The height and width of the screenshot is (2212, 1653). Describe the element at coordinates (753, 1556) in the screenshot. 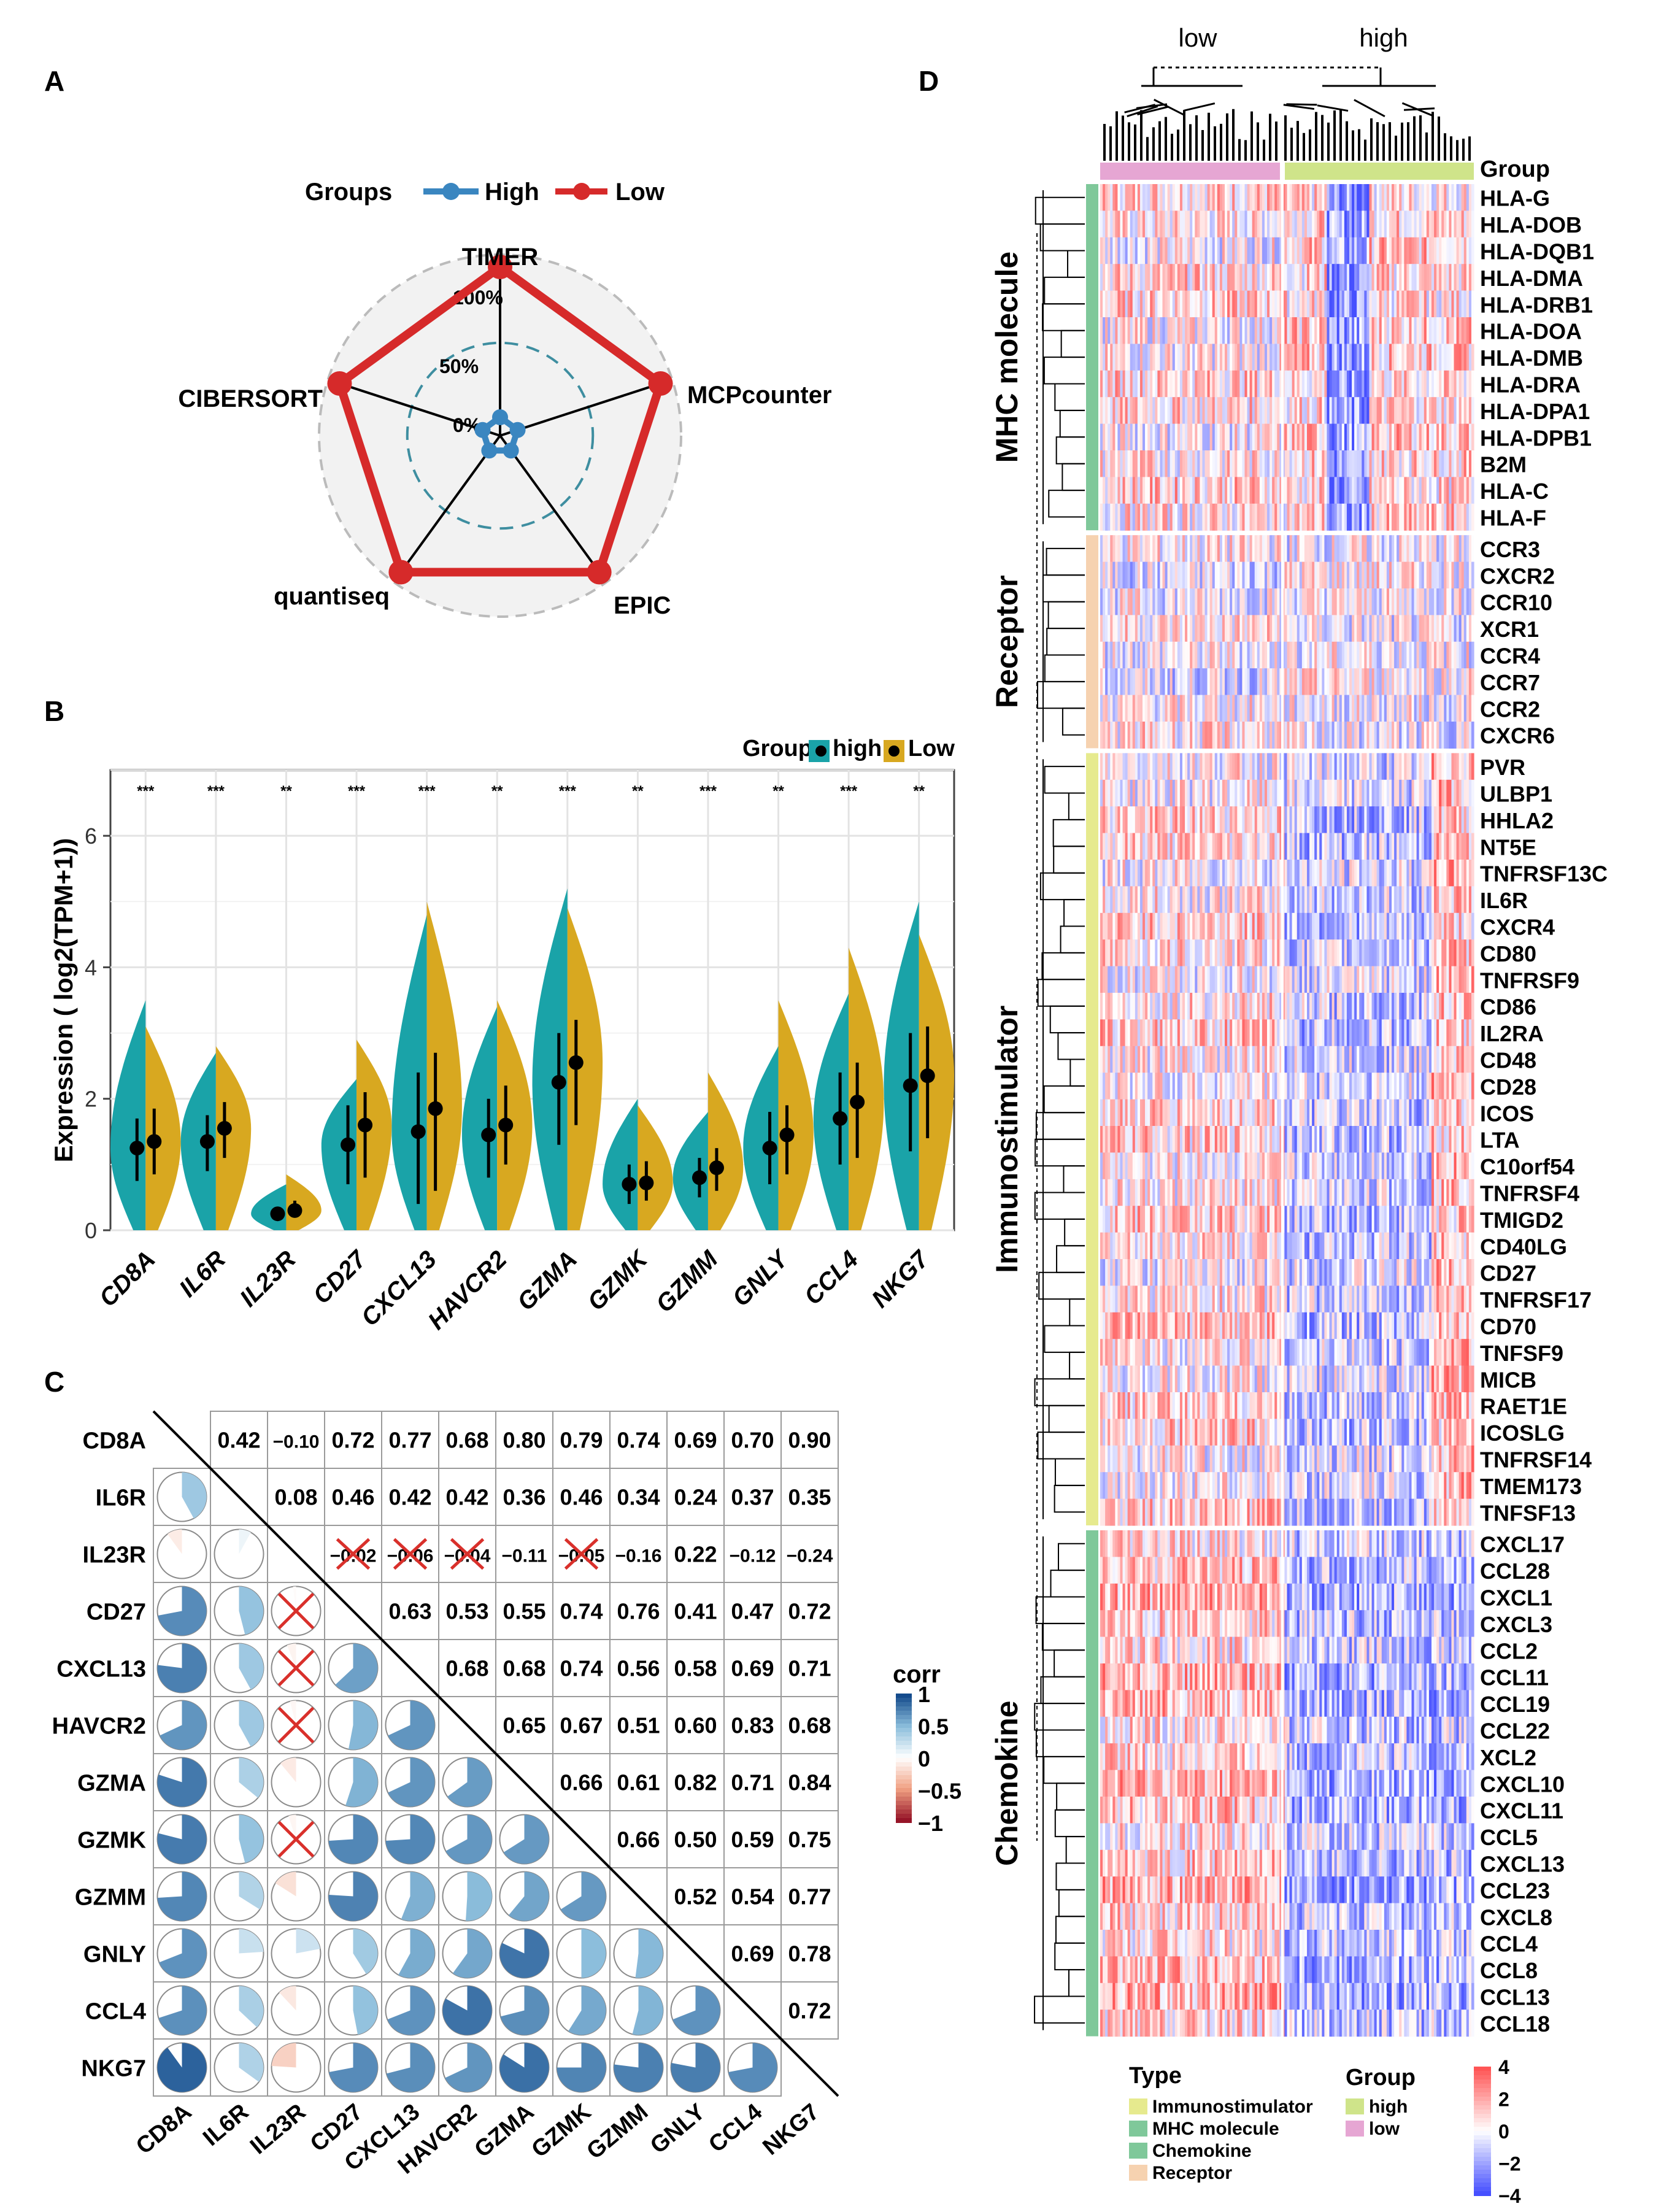

I see `corr-value: −0.12` at that location.